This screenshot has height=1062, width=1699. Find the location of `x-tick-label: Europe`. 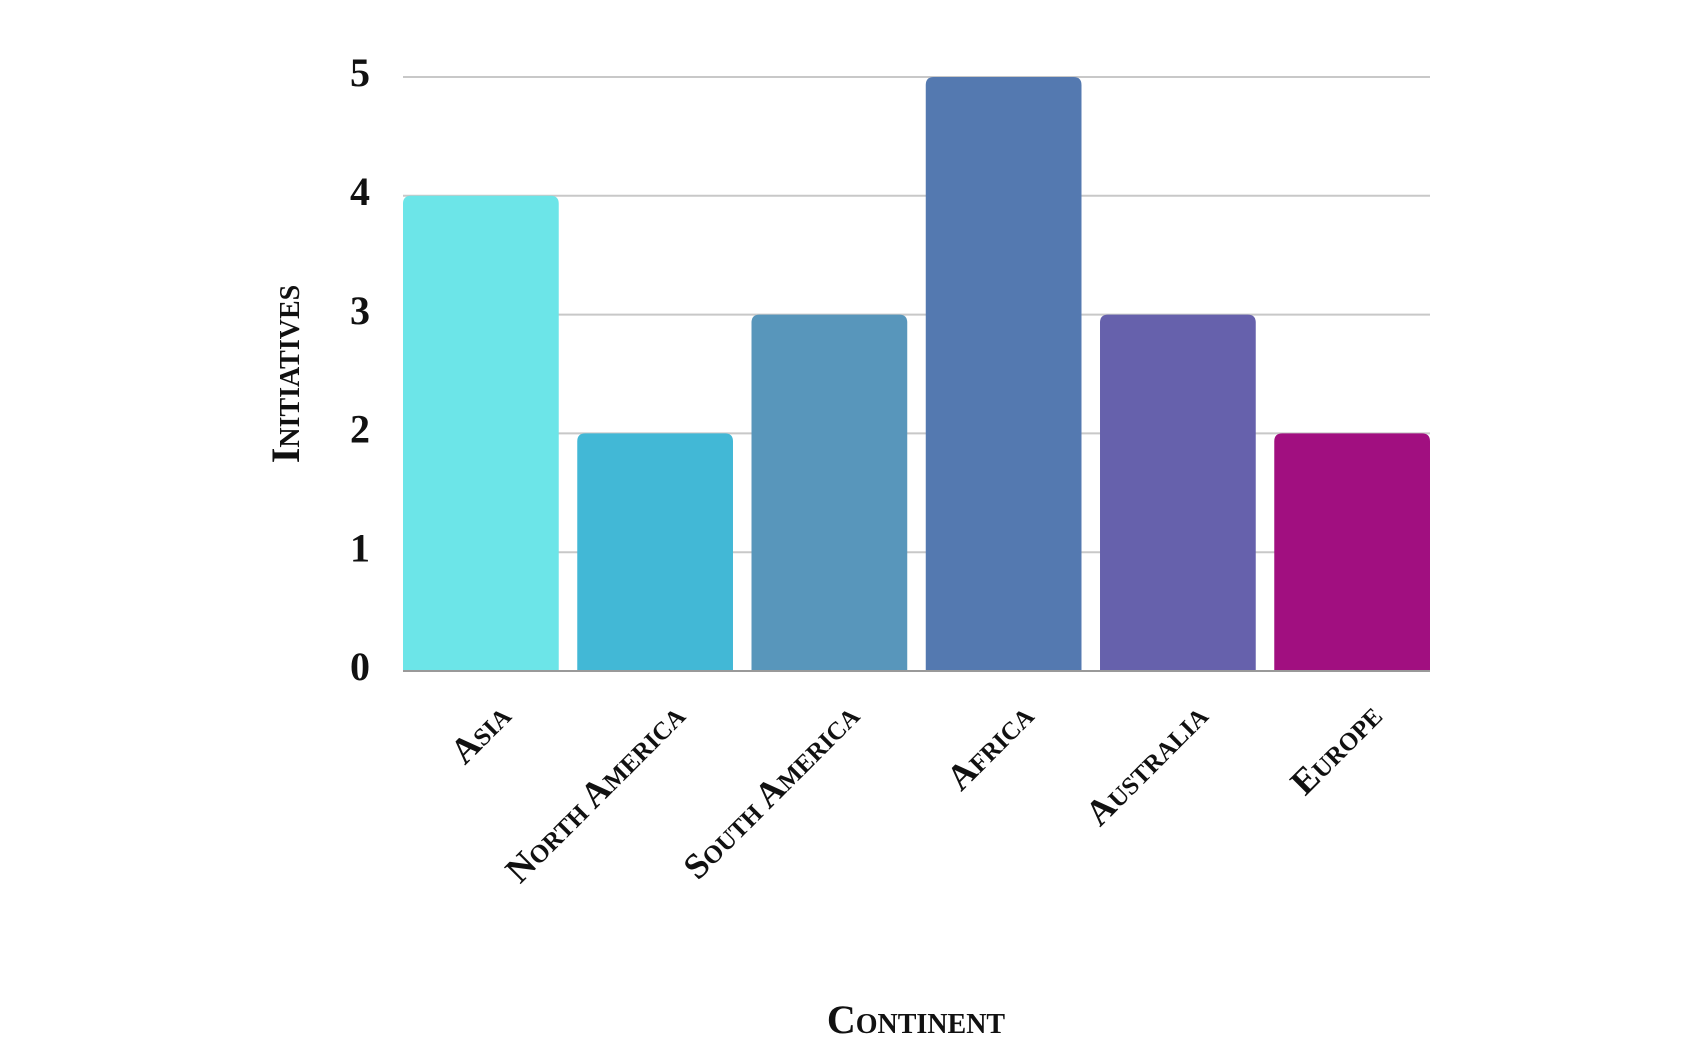

x-tick-label: Europe is located at coordinates (1335, 748).